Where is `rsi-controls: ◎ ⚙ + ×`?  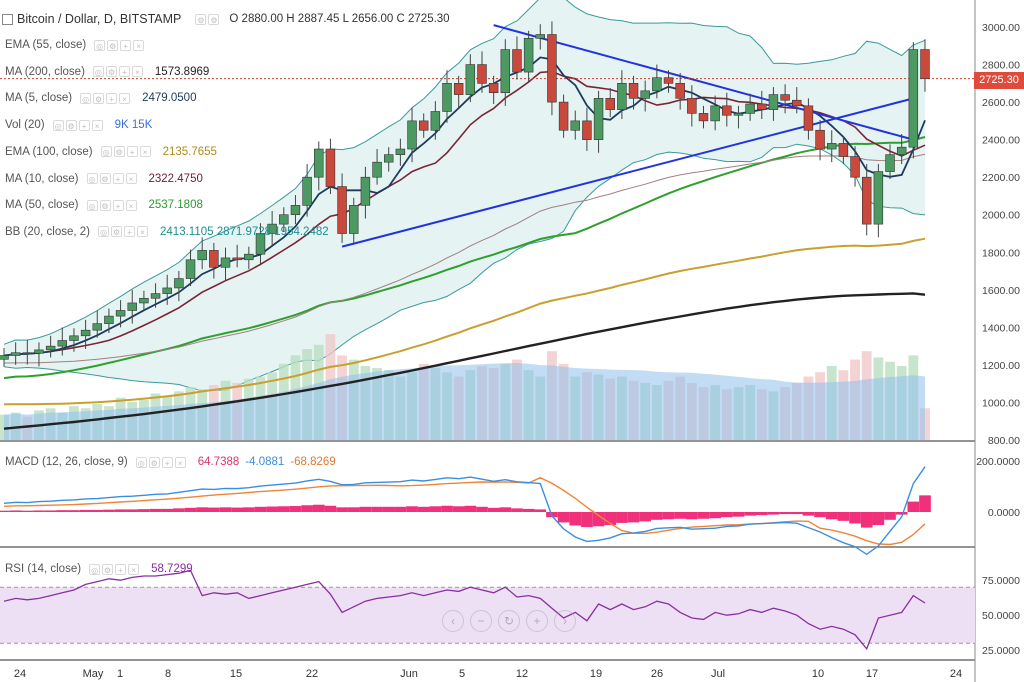
rsi-controls: ◎ ⚙ + × is located at coordinates (115, 569).